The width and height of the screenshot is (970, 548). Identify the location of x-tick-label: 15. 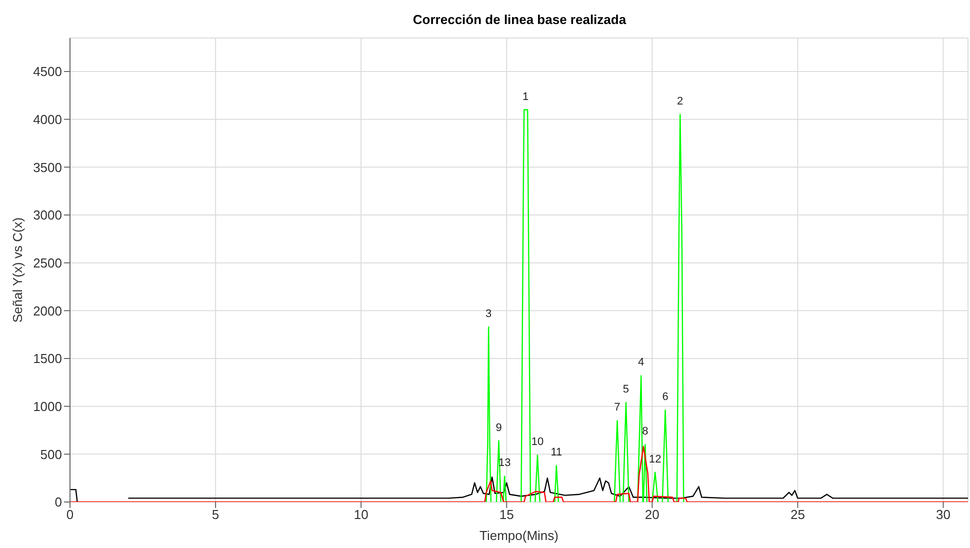
(506, 514).